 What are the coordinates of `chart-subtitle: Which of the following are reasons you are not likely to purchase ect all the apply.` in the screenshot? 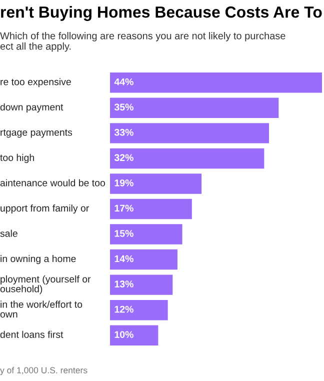 It's located at (143, 42).